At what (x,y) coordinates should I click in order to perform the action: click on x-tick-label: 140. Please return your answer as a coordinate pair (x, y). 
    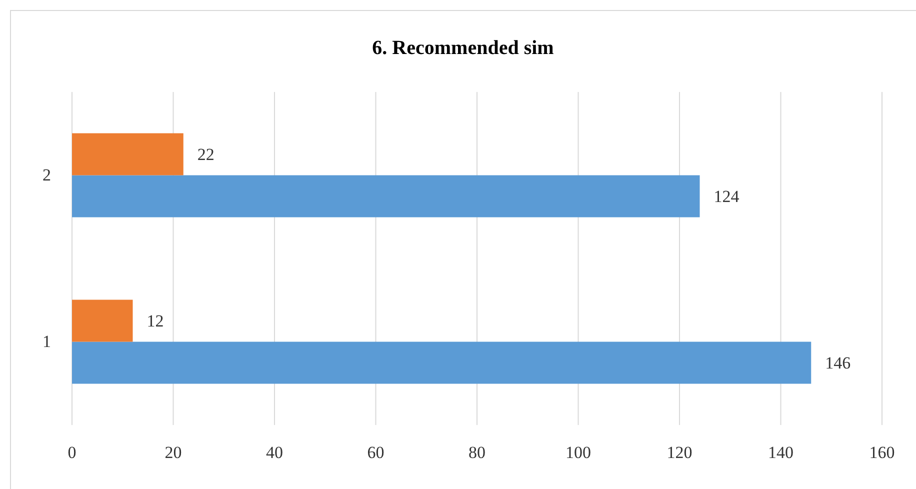
    Looking at the image, I should click on (781, 452).